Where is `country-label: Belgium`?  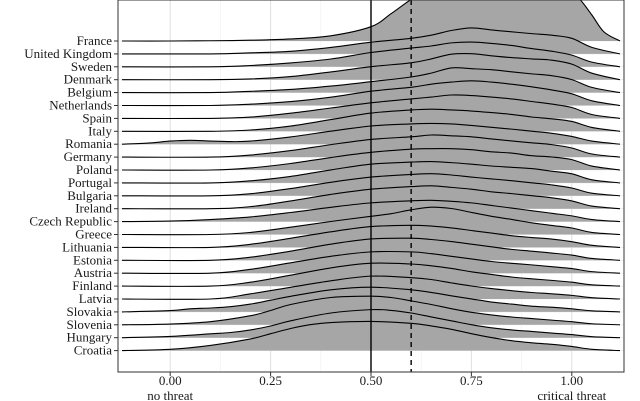 country-label: Belgium is located at coordinates (89, 92).